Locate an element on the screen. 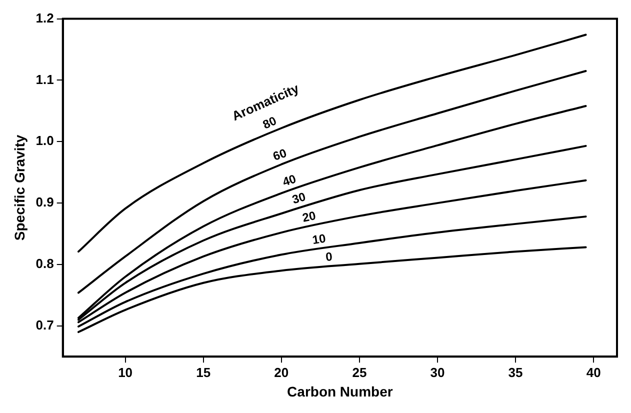 Image resolution: width=631 pixels, height=413 pixels. y-tick-label: 1.2 is located at coordinates (45, 18).